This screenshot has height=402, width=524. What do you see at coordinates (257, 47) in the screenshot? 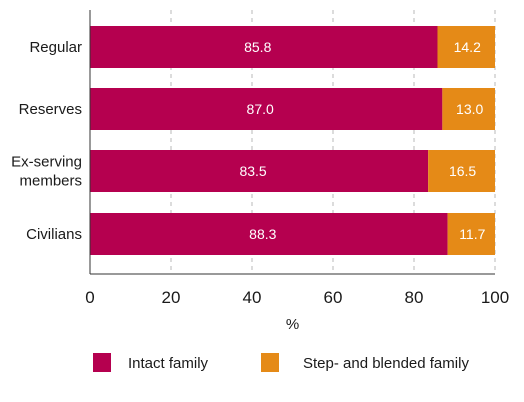
I see `bar-data-label: 85.8` at bounding box center [257, 47].